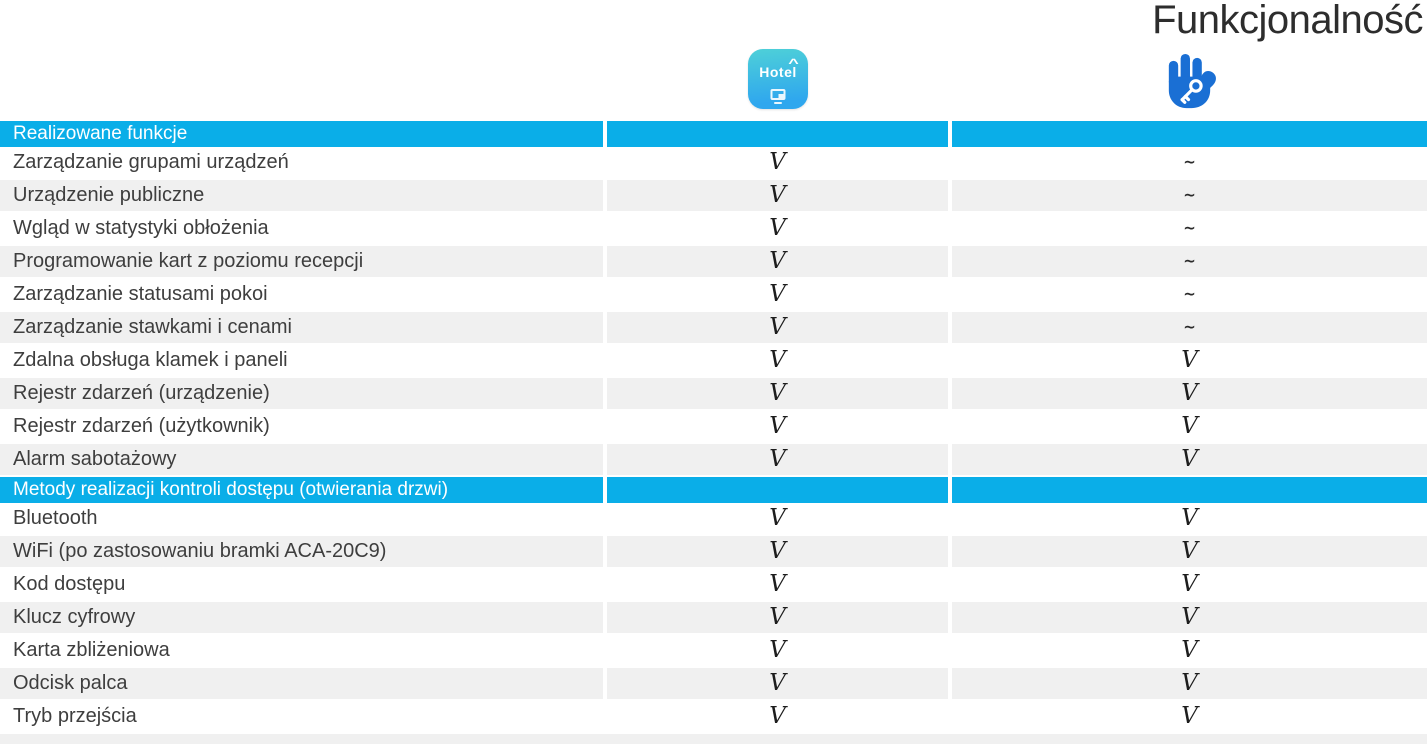 This screenshot has height=744, width=1427. I want to click on feature-label: Programowanie kart z poziomu recepcji, so click(301, 261).